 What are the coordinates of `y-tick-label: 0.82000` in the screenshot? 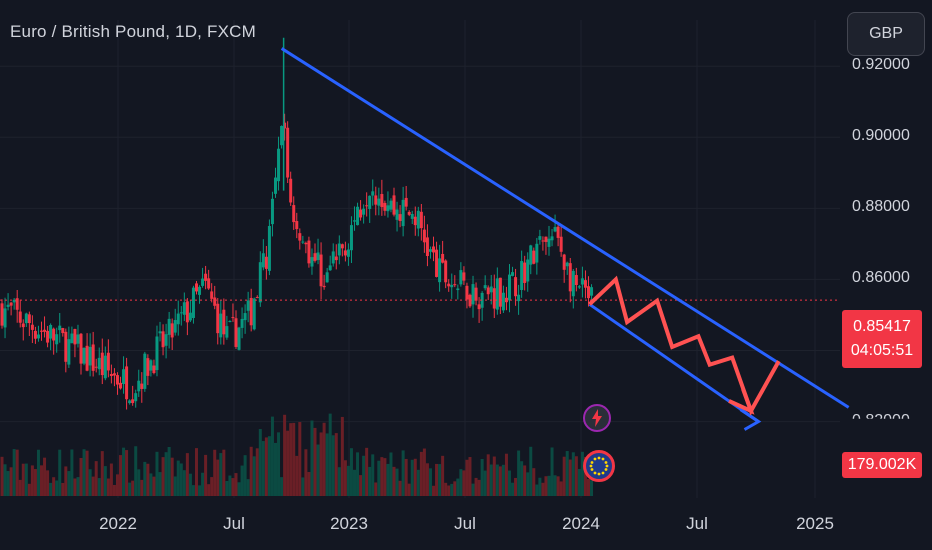 It's located at (881, 420).